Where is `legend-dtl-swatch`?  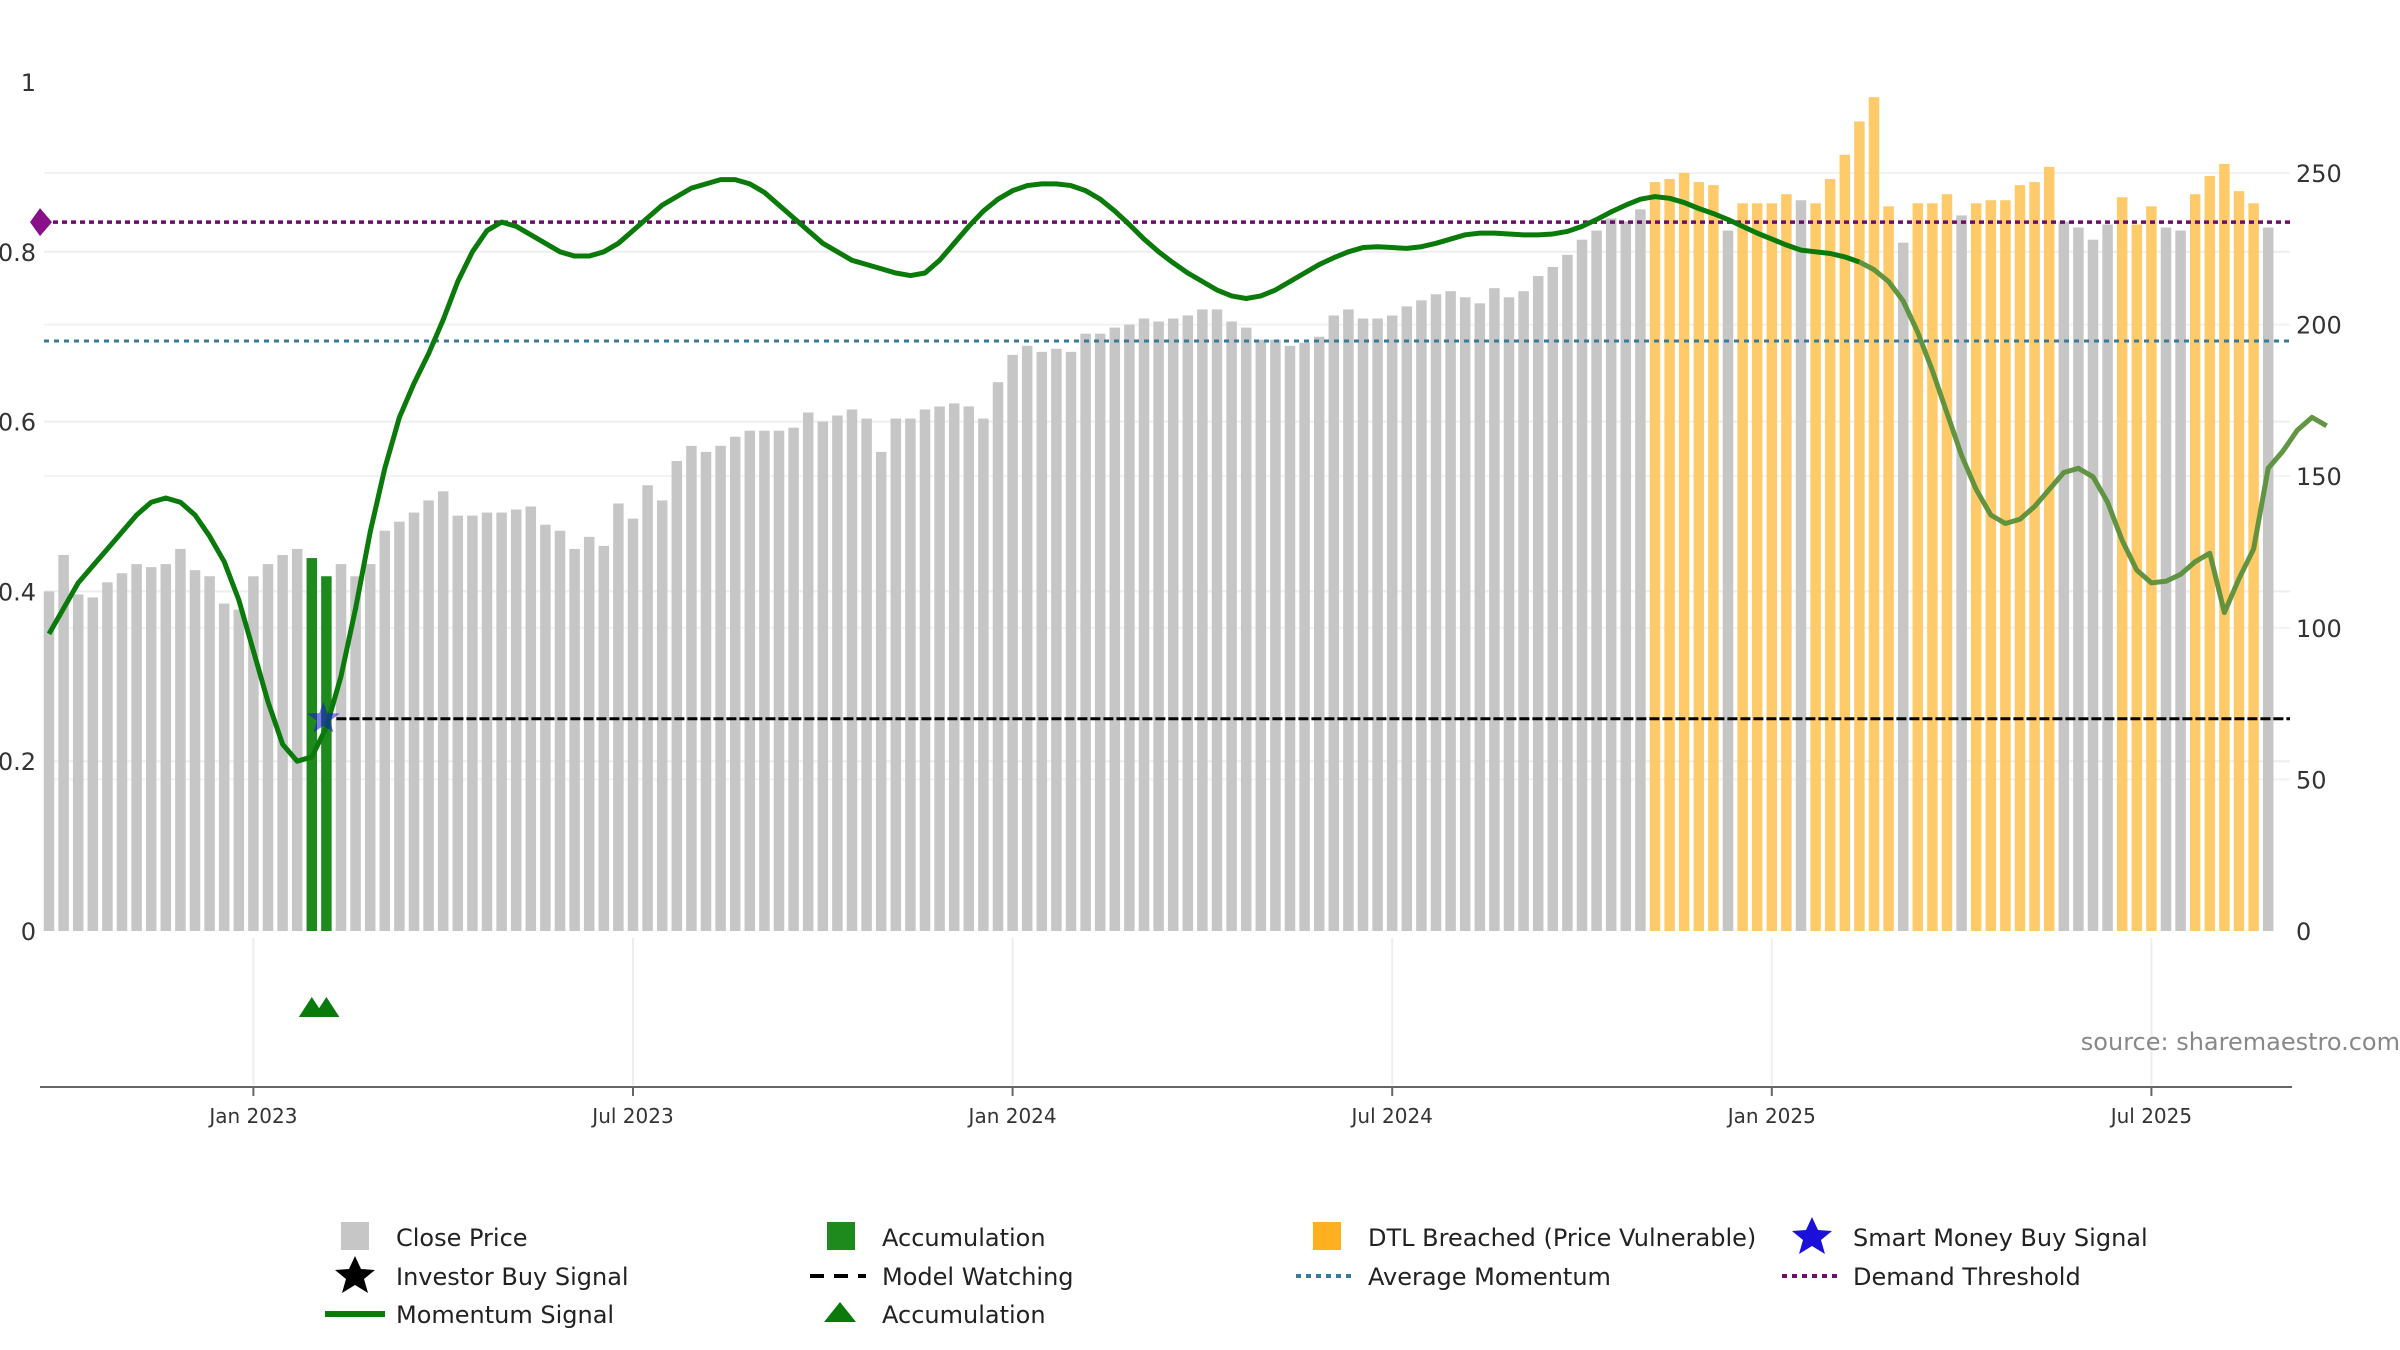 legend-dtl-swatch is located at coordinates (1327, 1236).